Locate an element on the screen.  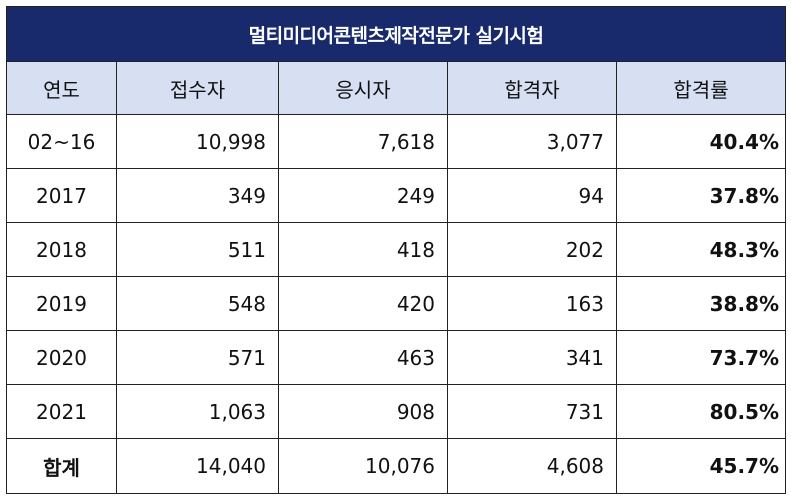
cell-applicants: 548 is located at coordinates (197, 303).